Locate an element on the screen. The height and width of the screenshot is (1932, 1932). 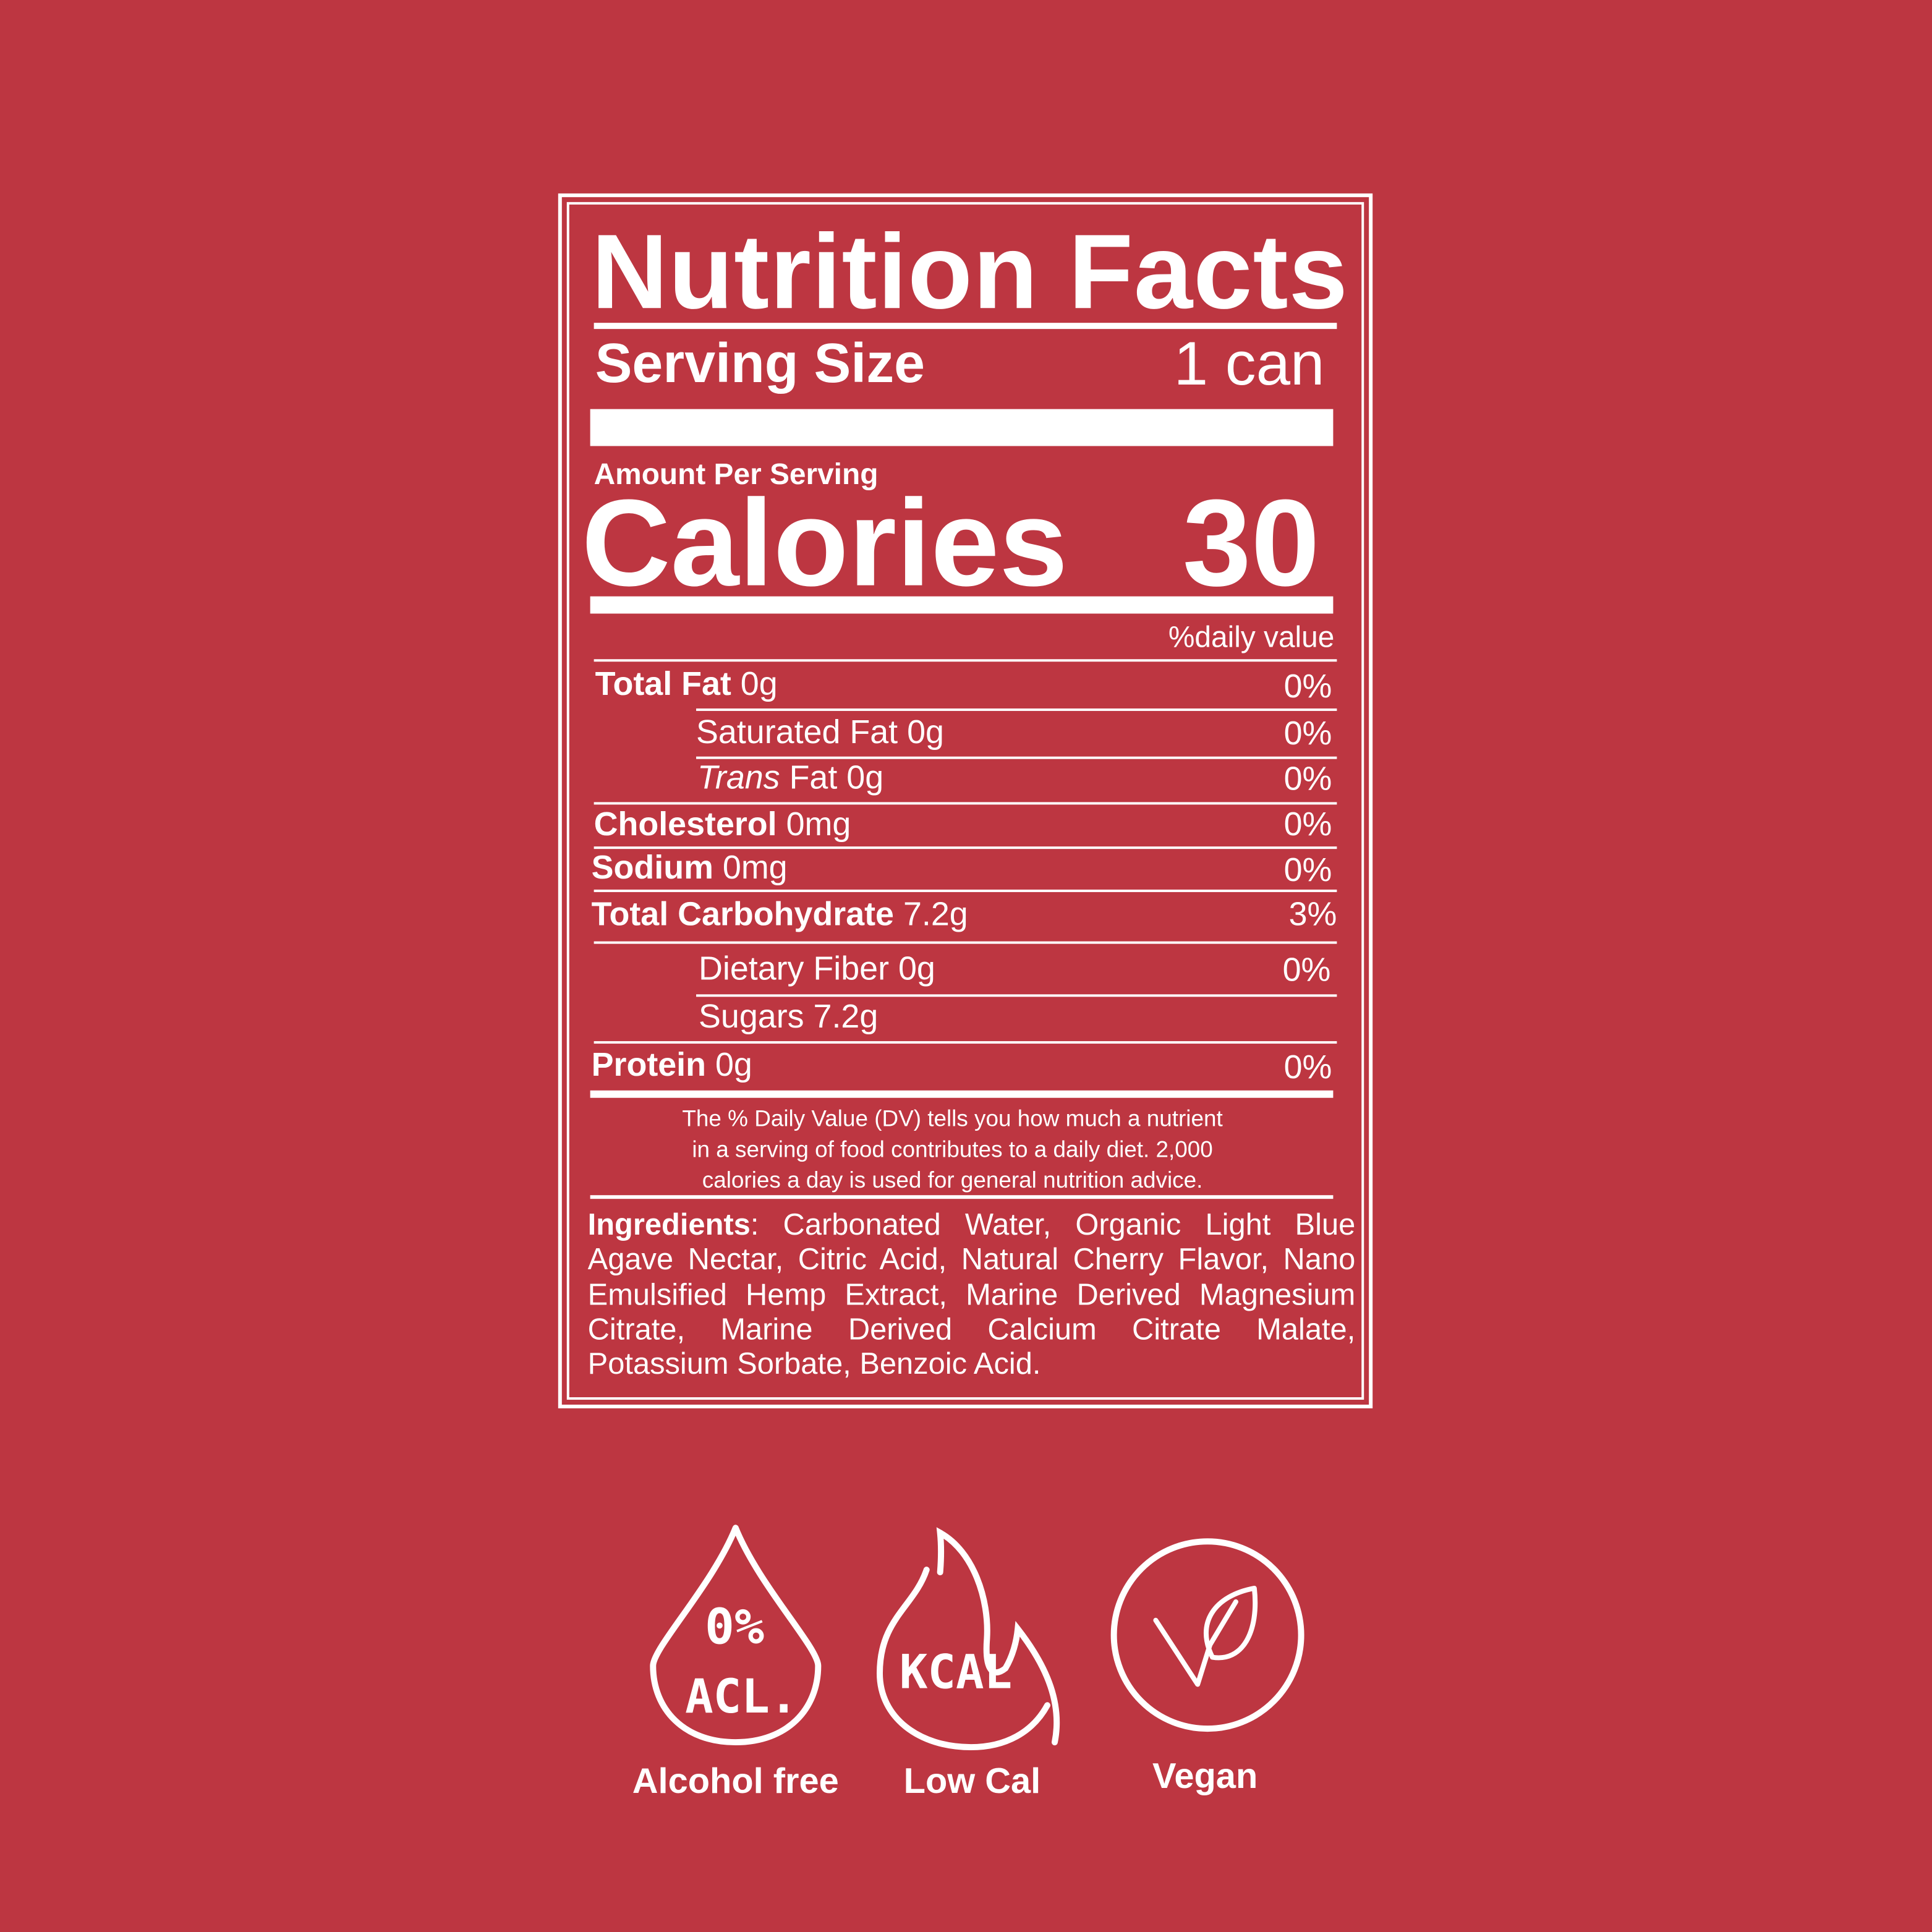
amount-per-serving: Amount Per Serving is located at coordinates (736, 475).